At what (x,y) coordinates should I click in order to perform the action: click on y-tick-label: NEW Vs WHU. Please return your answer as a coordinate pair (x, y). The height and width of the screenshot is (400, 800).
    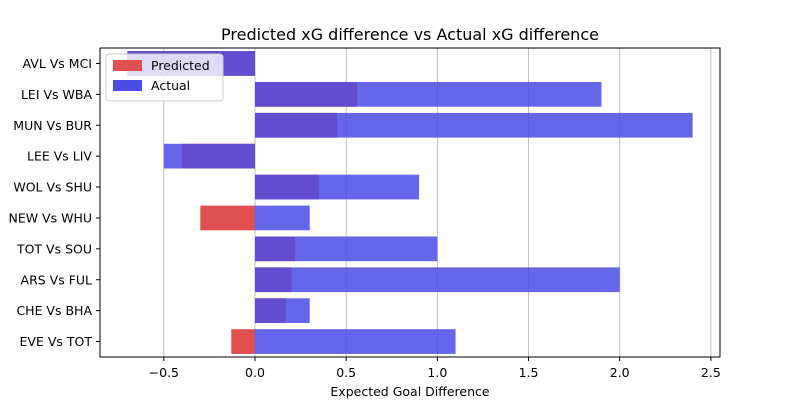
    Looking at the image, I should click on (50, 217).